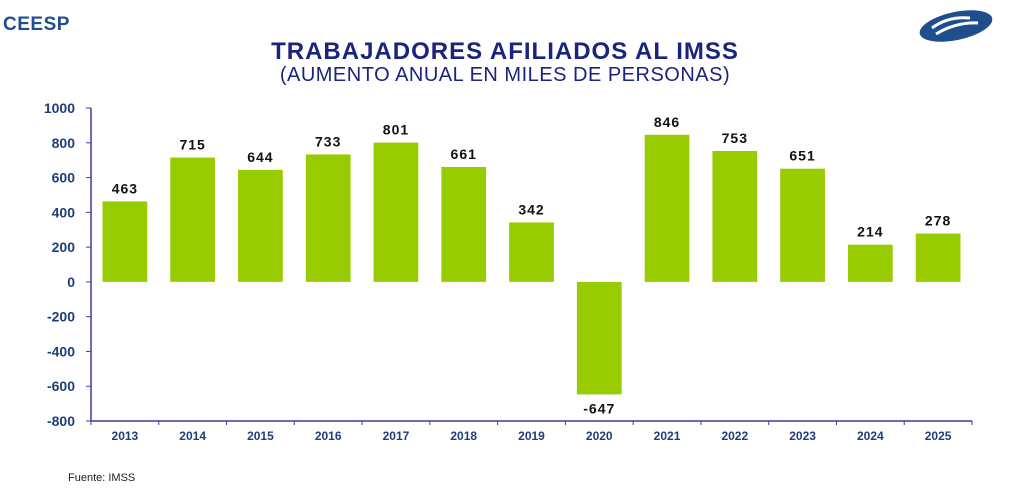 The image size is (1024, 500). Describe the element at coordinates (531, 252) in the screenshot. I see `bar-2019` at that location.